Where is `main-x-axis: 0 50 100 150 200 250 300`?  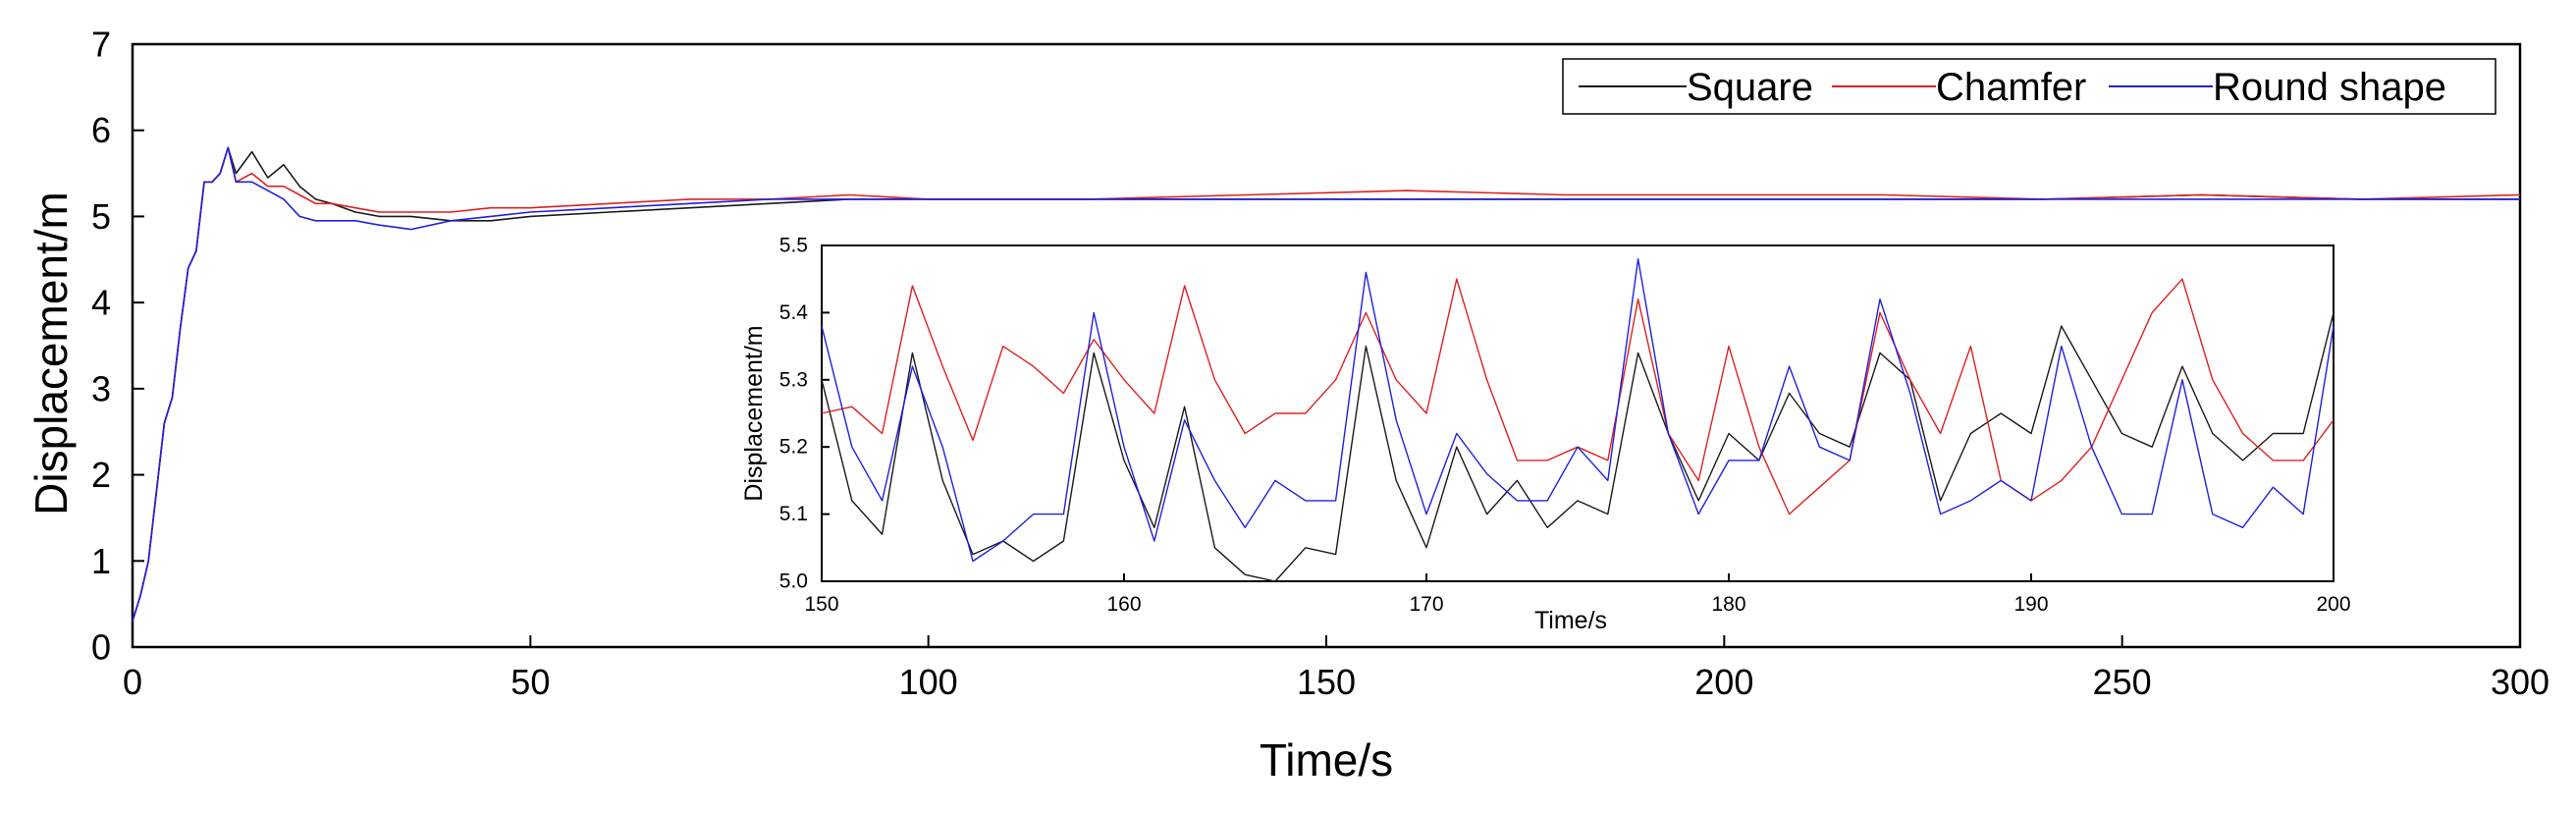
main-x-axis: 0 50 100 150 200 250 300 is located at coordinates (1336, 668).